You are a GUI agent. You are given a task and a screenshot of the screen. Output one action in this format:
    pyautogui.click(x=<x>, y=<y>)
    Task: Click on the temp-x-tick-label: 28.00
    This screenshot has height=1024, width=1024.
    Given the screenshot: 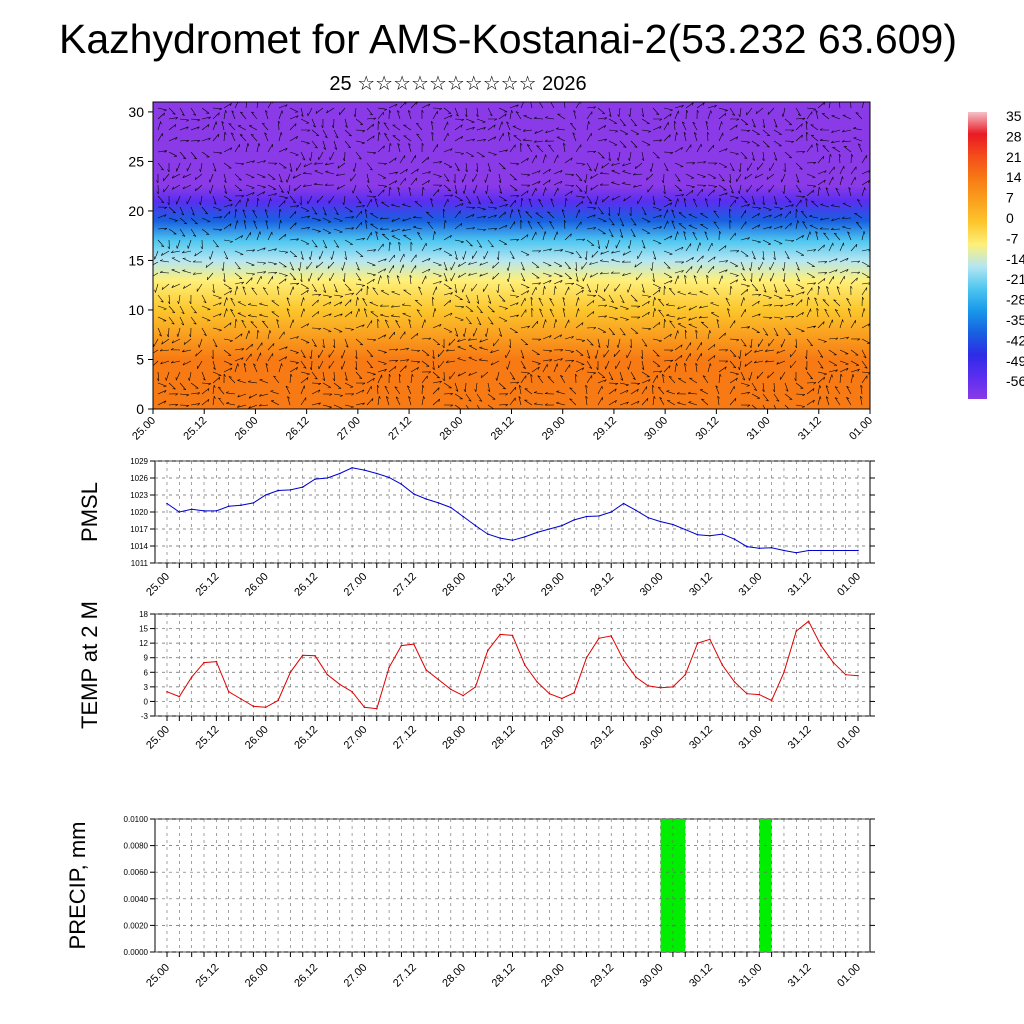 What is the action you would take?
    pyautogui.click(x=454, y=738)
    